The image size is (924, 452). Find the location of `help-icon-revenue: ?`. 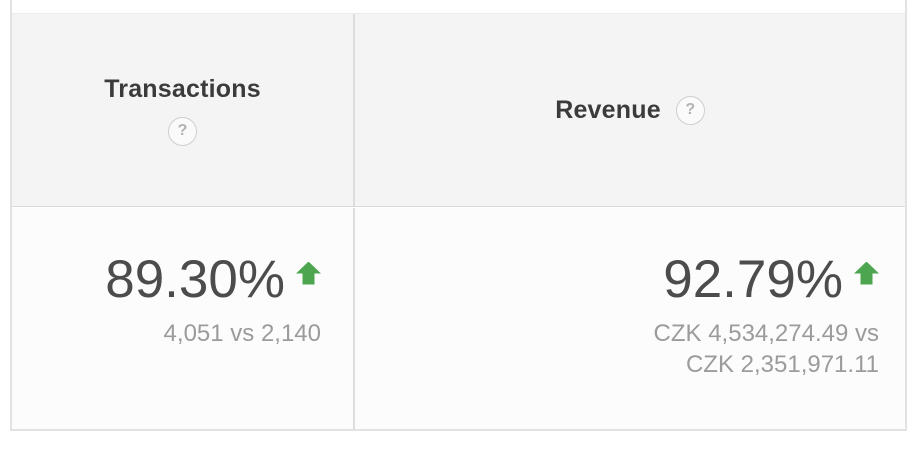

help-icon-revenue: ? is located at coordinates (690, 110).